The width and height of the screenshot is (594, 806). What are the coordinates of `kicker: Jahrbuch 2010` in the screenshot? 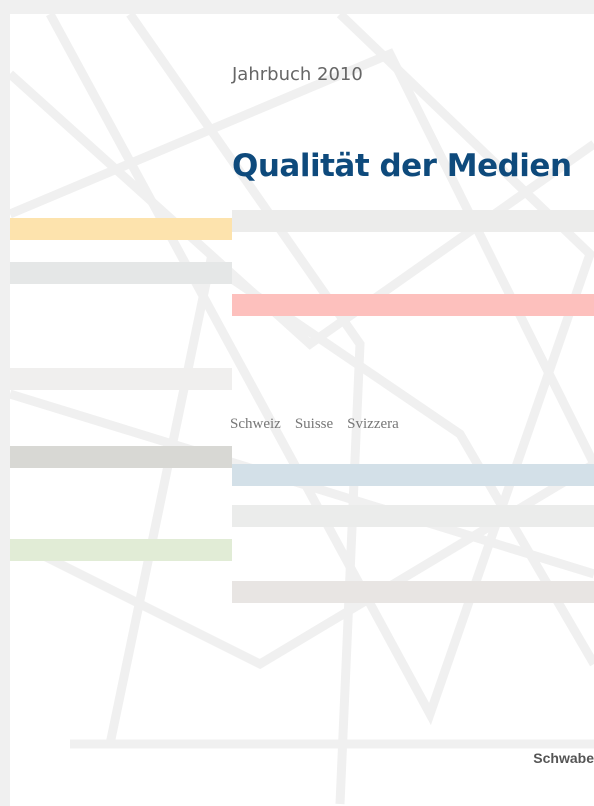 It's located at (297, 74).